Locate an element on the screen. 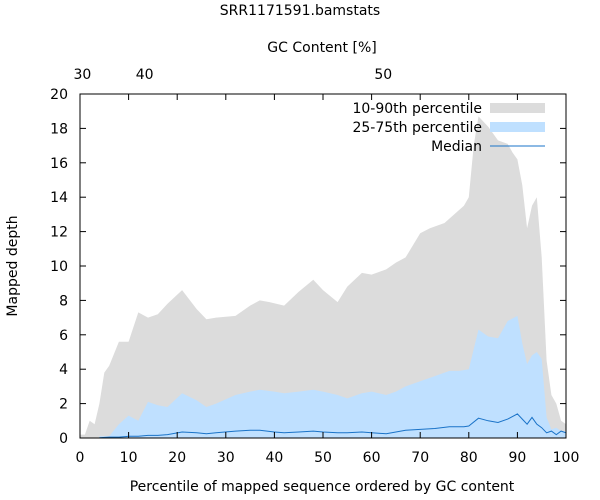 The image size is (600, 500). y-tick-label: 0 is located at coordinates (63, 439).